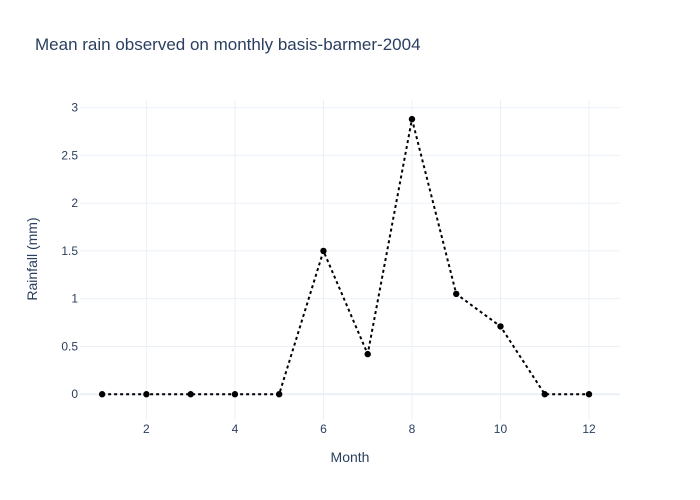 The image size is (700, 500). I want to click on x-axis-title: Month, so click(350, 457).